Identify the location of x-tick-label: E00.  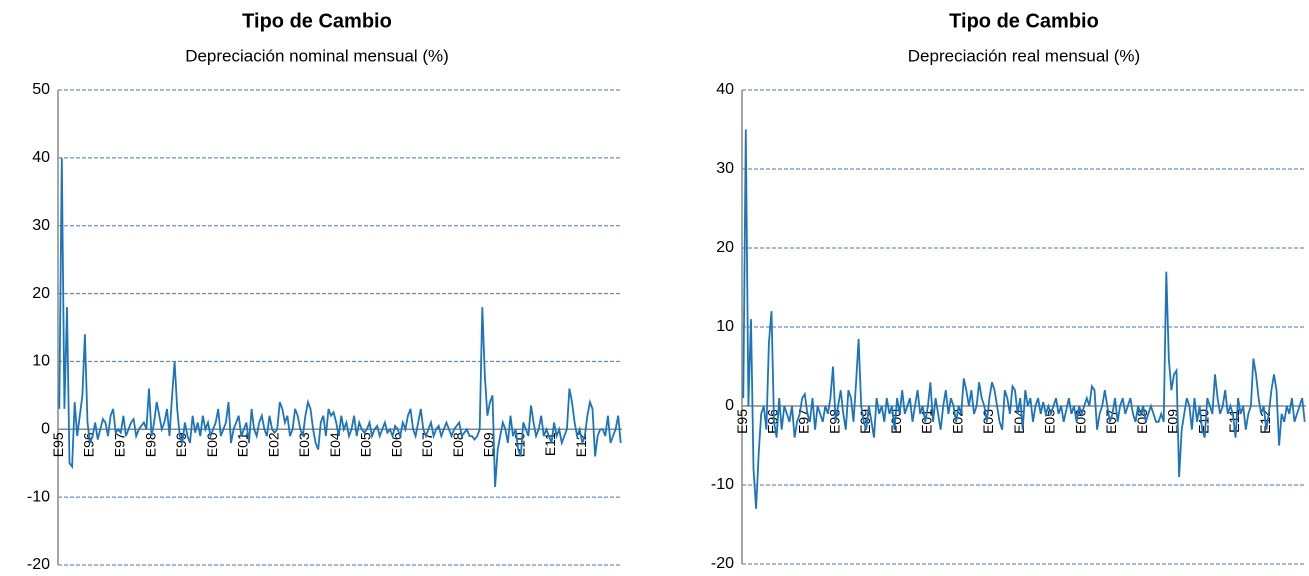
(212, 444).